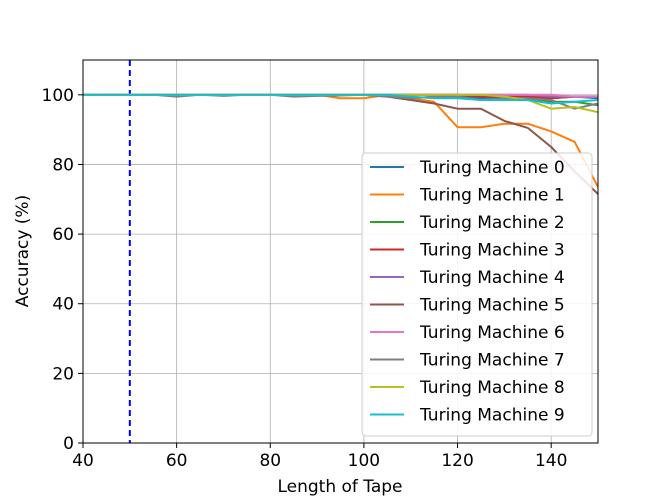 The height and width of the screenshot is (498, 664). What do you see at coordinates (83, 461) in the screenshot?
I see `x-tick-label: 40` at bounding box center [83, 461].